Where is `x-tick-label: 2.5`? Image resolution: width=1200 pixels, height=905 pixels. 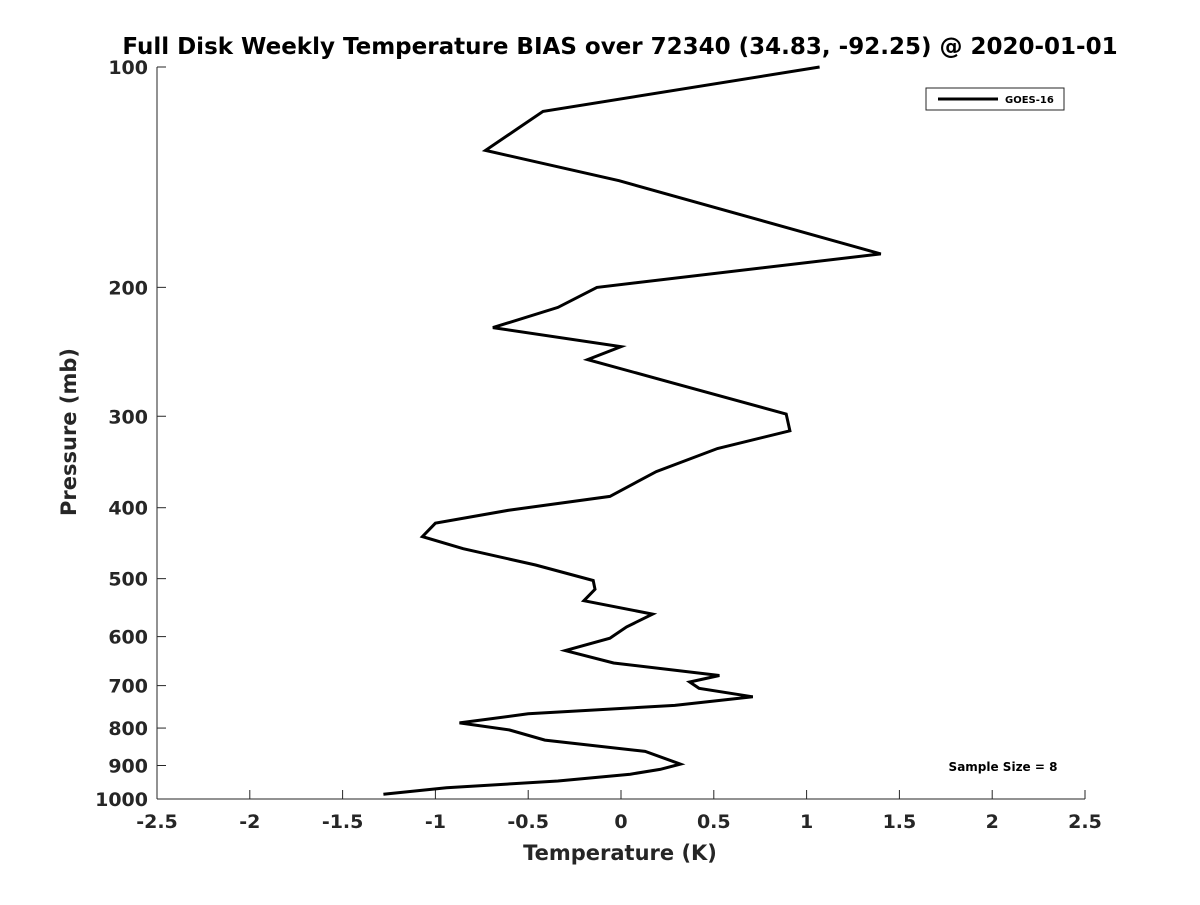
x-tick-label: 2.5 is located at coordinates (1085, 822).